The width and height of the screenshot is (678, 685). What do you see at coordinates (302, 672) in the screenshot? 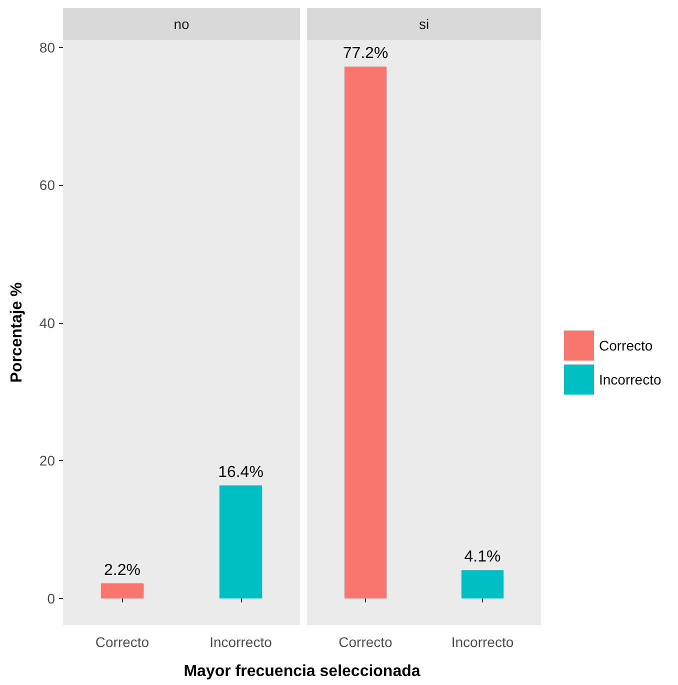
I see `x-axis-title: Mayor frecuencia seleccionada` at bounding box center [302, 672].